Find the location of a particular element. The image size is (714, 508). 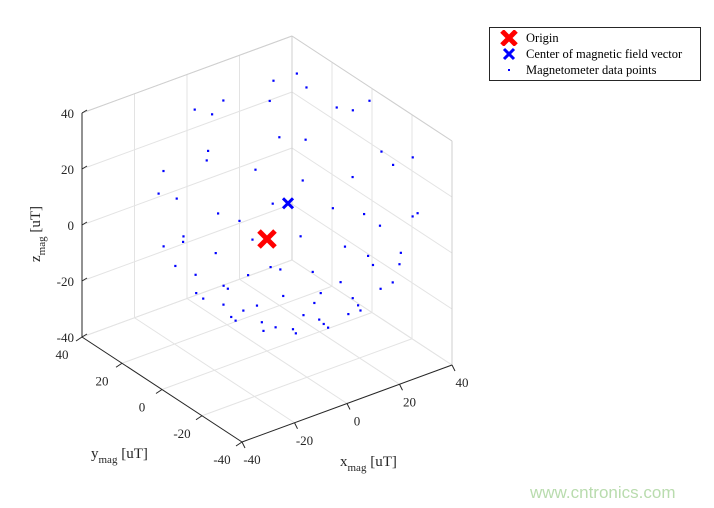

x-tick-label: 40 is located at coordinates (462, 382).